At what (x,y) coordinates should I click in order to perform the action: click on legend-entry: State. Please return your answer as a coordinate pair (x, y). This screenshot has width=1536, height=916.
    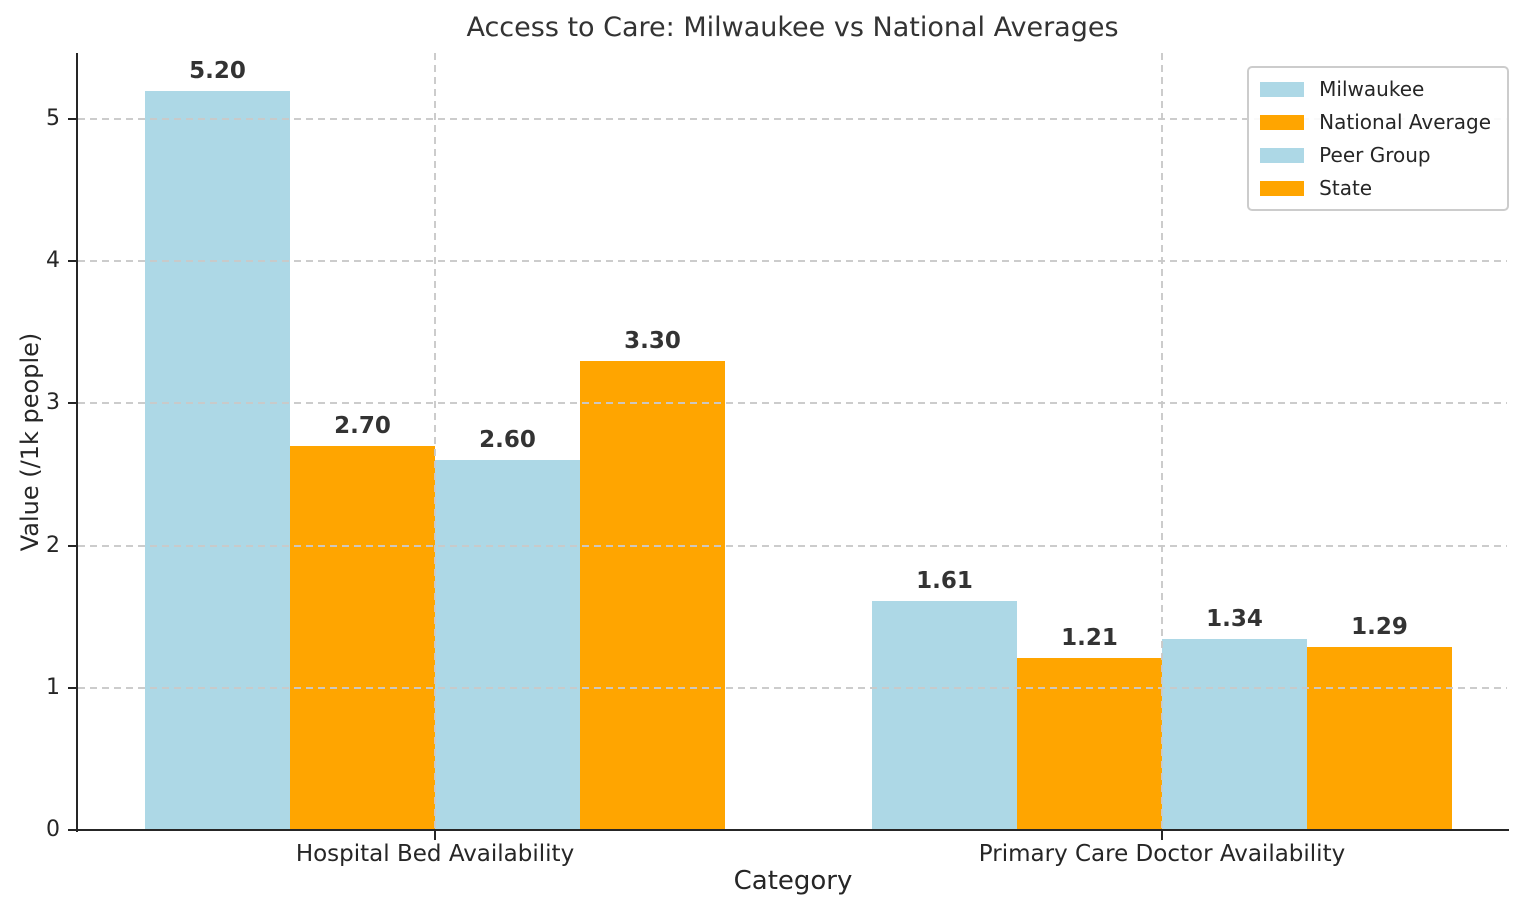
    Looking at the image, I should click on (1375, 188).